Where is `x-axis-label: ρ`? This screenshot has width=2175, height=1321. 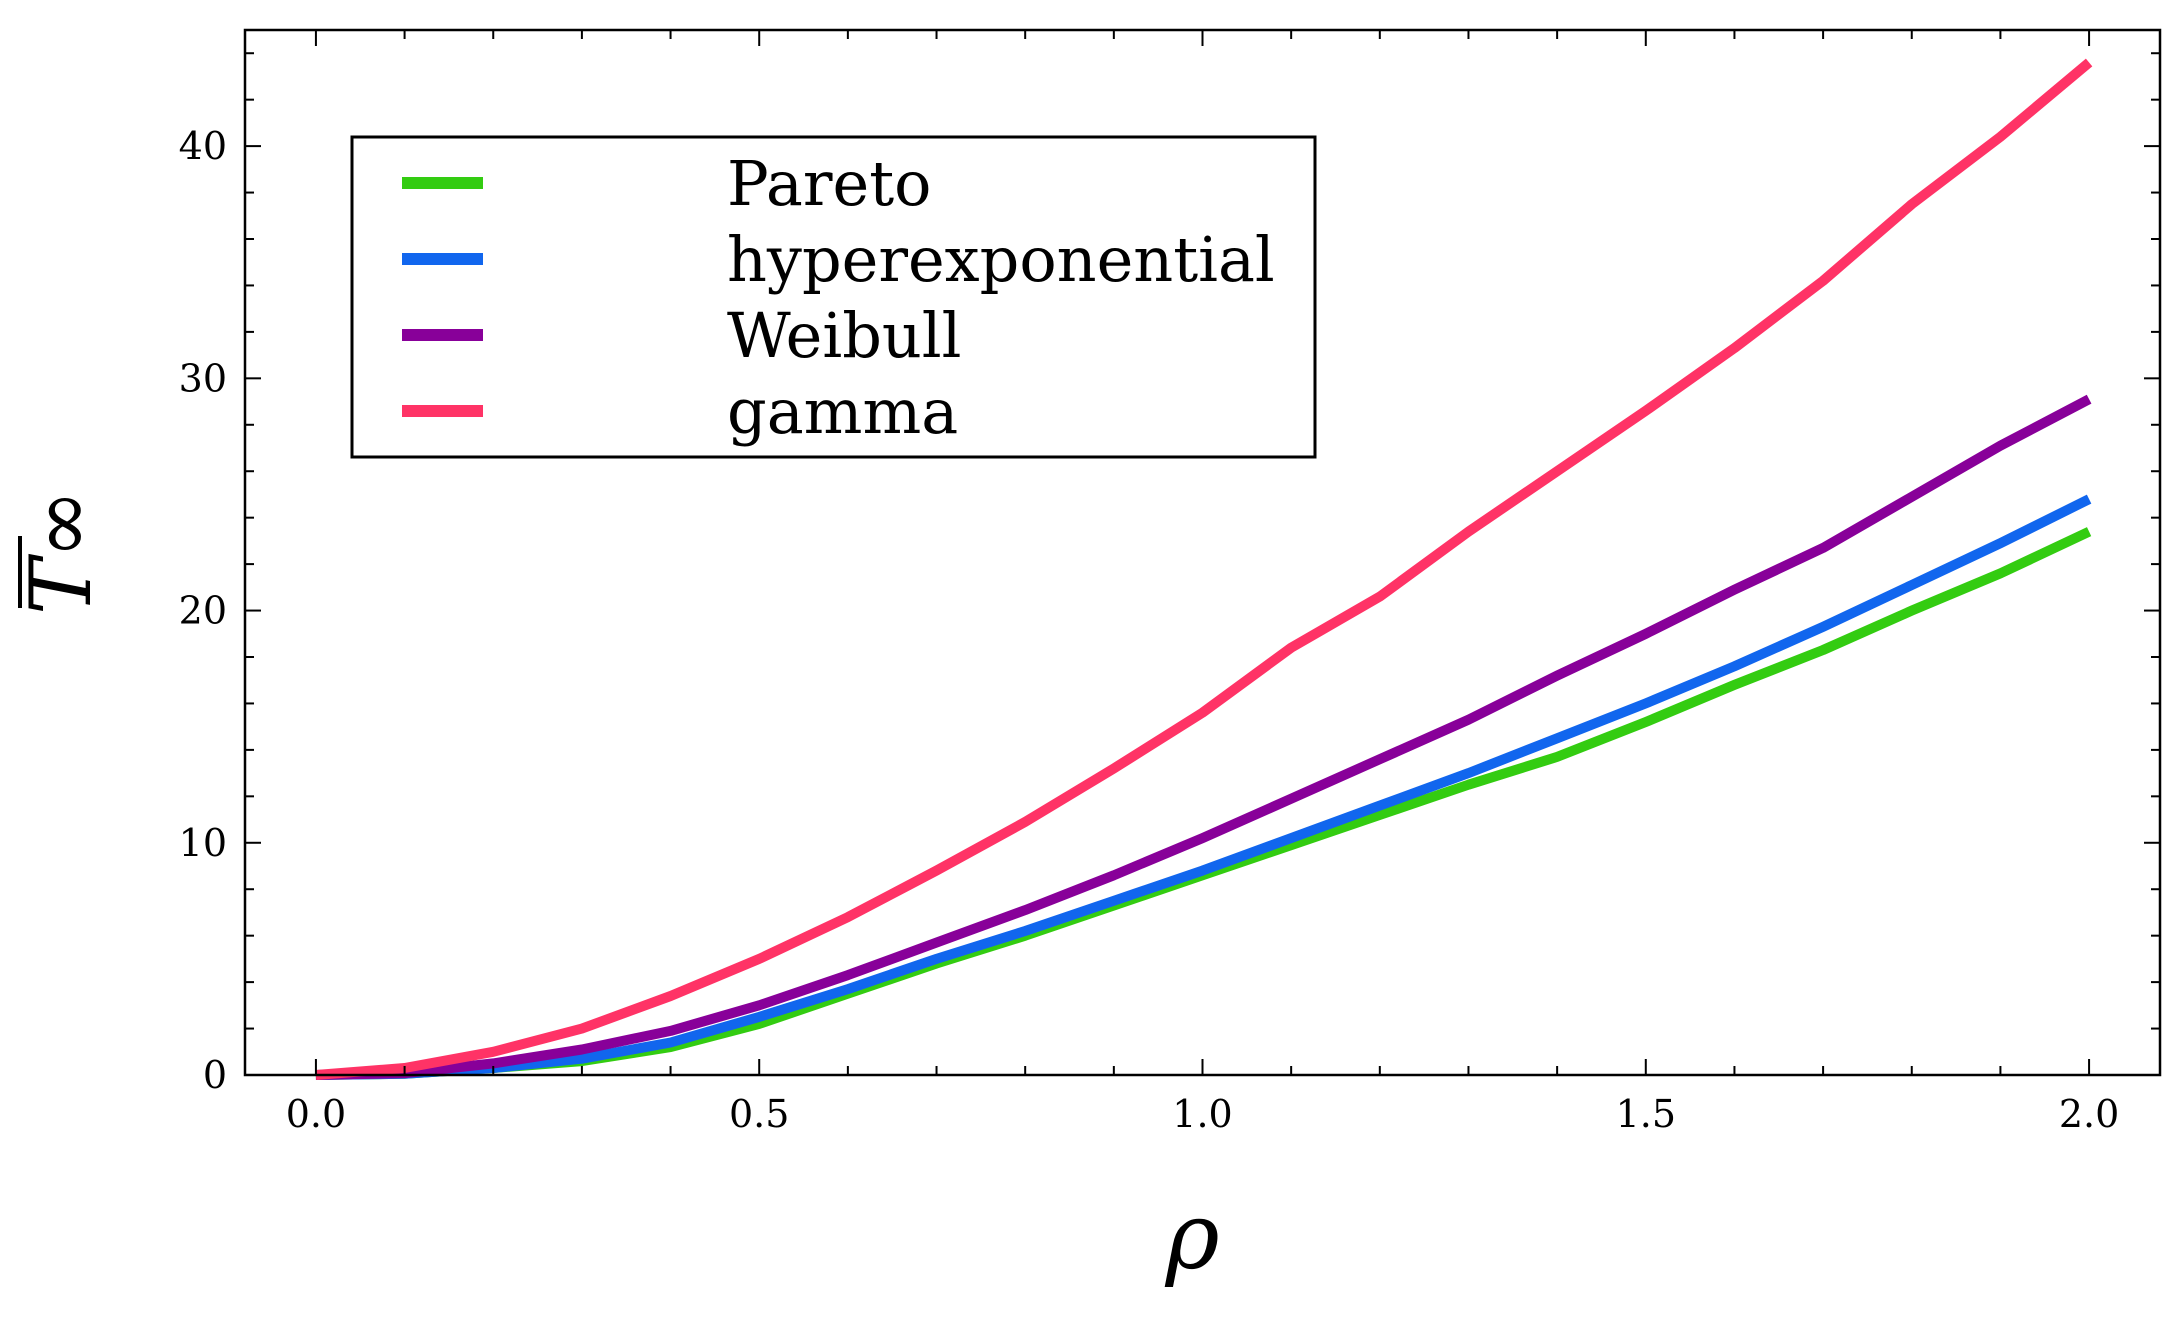 x-axis-label: ρ is located at coordinates (1191, 1236).